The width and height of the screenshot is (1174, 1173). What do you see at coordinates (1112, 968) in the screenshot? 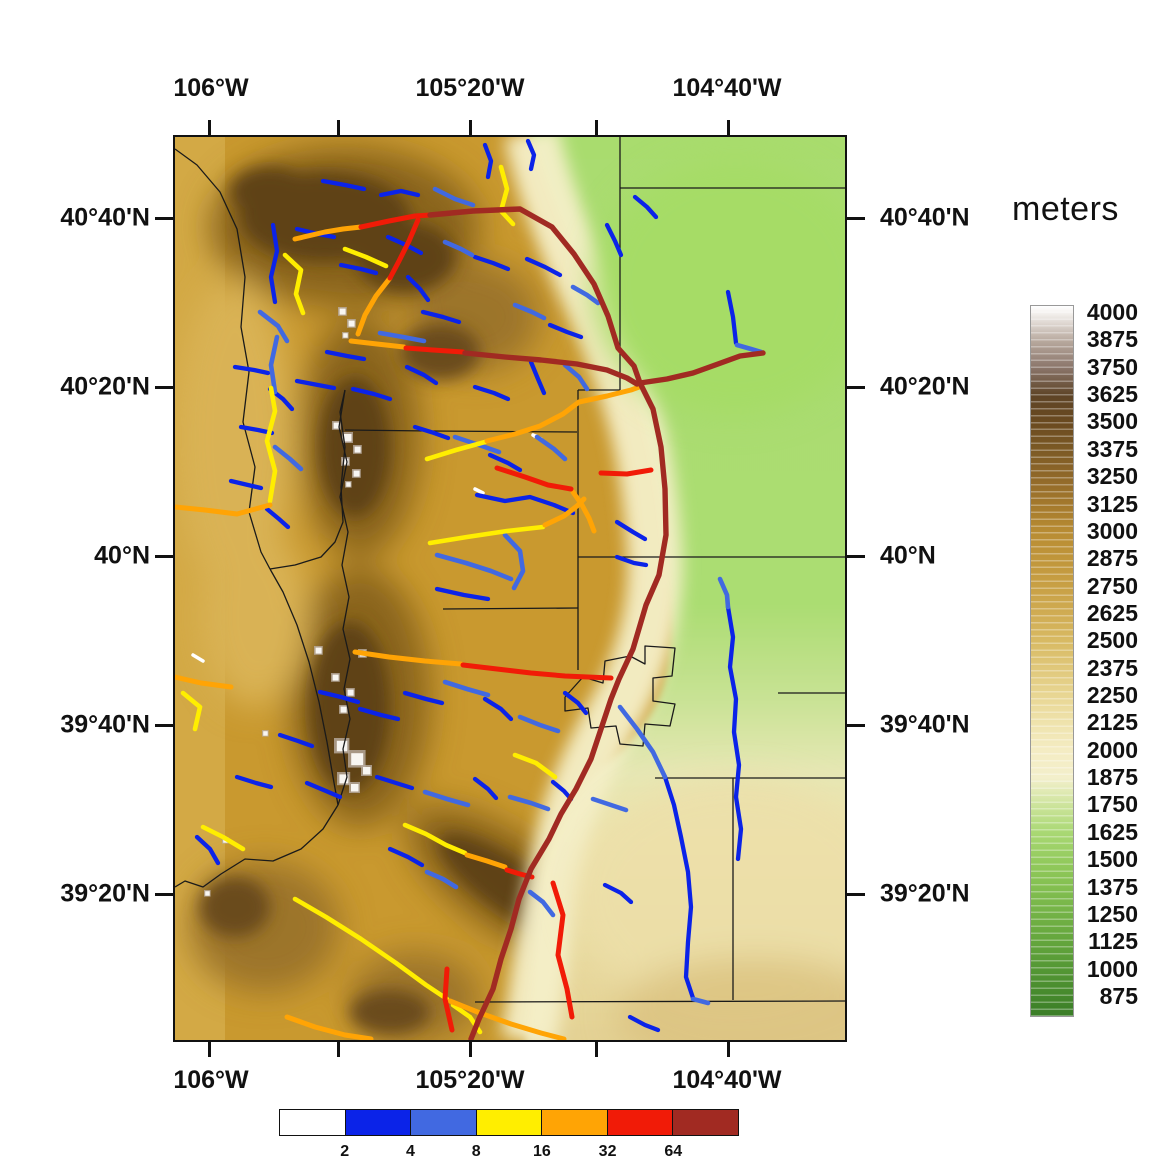
I see `colorbar-tick-label: 1000` at bounding box center [1112, 968].